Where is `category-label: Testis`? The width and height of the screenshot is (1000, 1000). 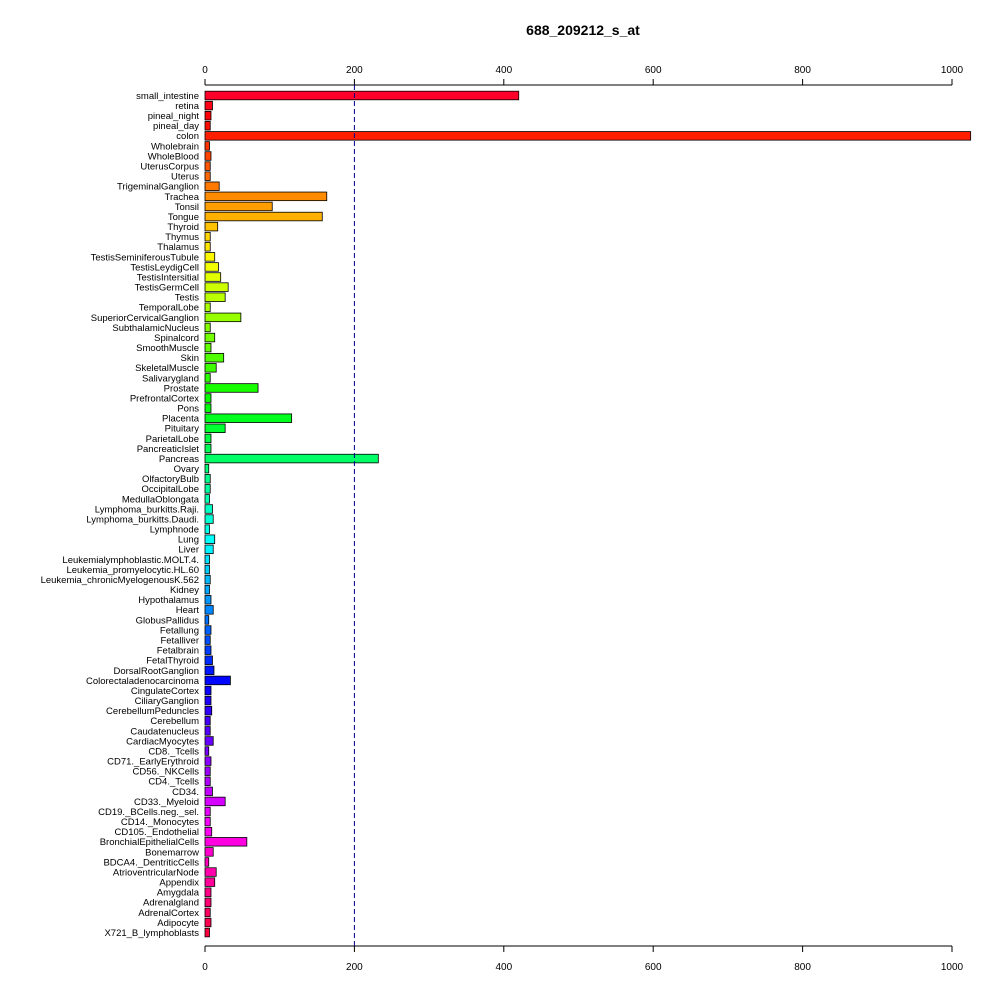
category-label: Testis is located at coordinates (187, 298).